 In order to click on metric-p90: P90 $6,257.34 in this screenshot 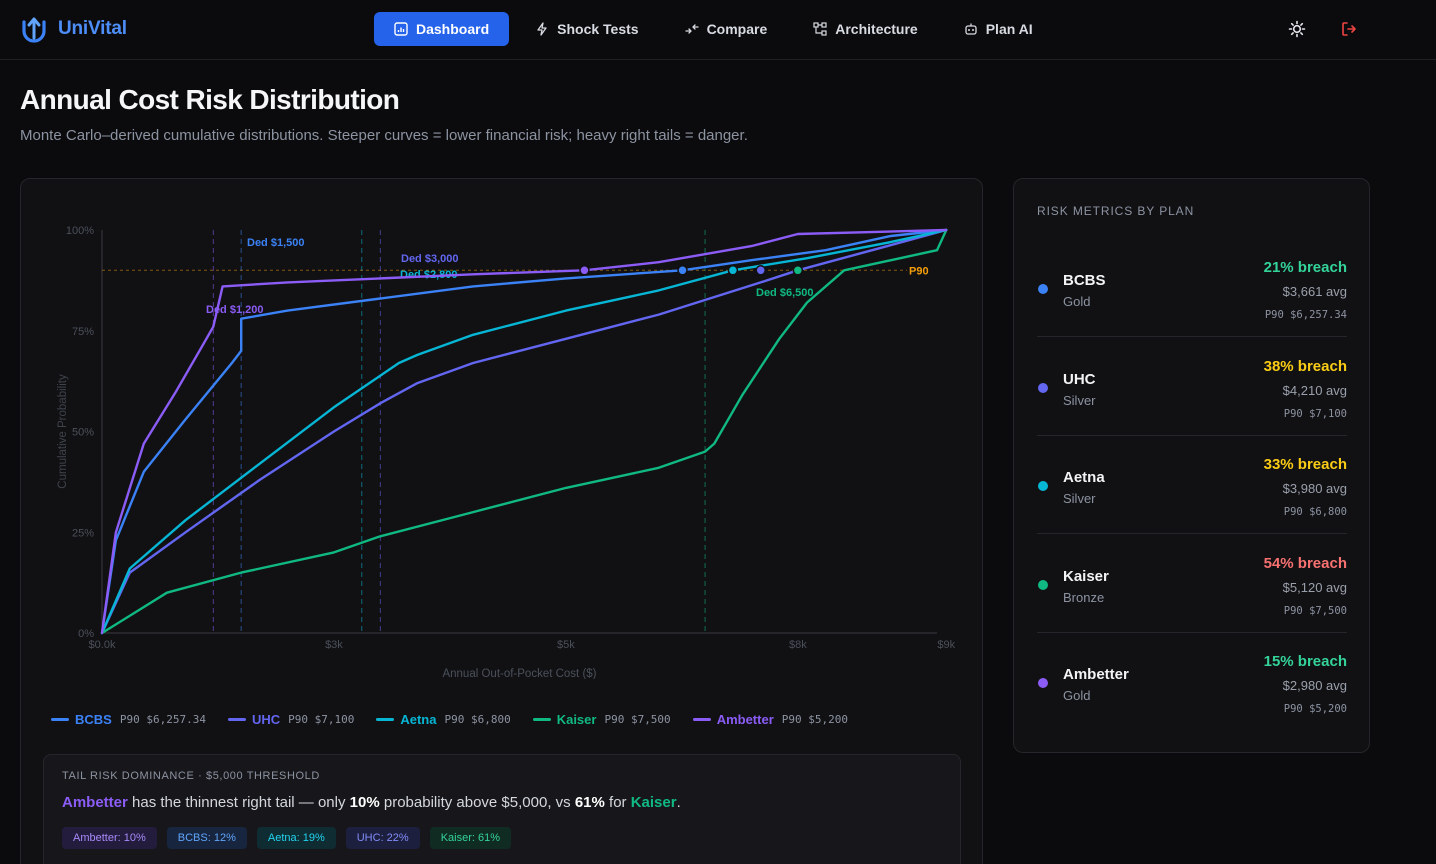, I will do `click(1305, 315)`.